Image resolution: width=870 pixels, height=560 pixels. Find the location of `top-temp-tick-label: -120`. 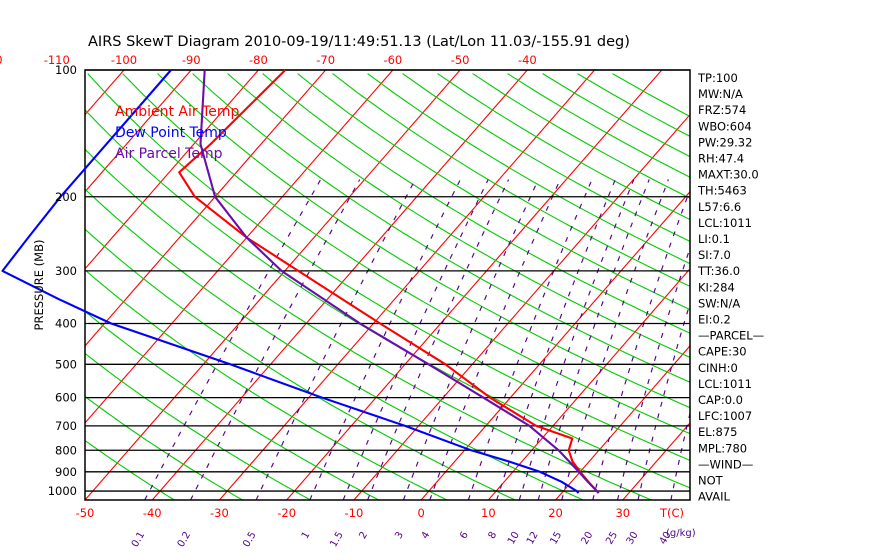

top-temp-tick-label: -120 is located at coordinates (1, 60).